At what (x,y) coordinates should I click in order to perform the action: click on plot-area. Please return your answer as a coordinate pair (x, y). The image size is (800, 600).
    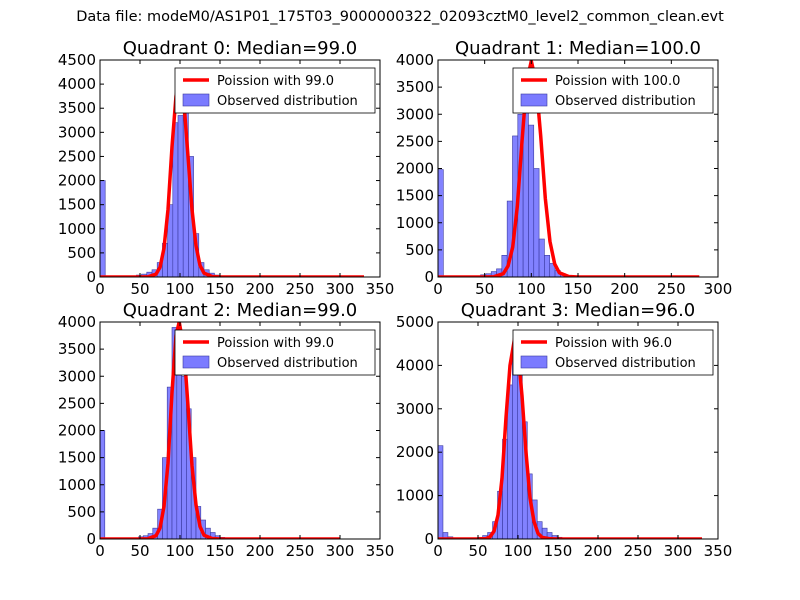
    Looking at the image, I should click on (232, 177).